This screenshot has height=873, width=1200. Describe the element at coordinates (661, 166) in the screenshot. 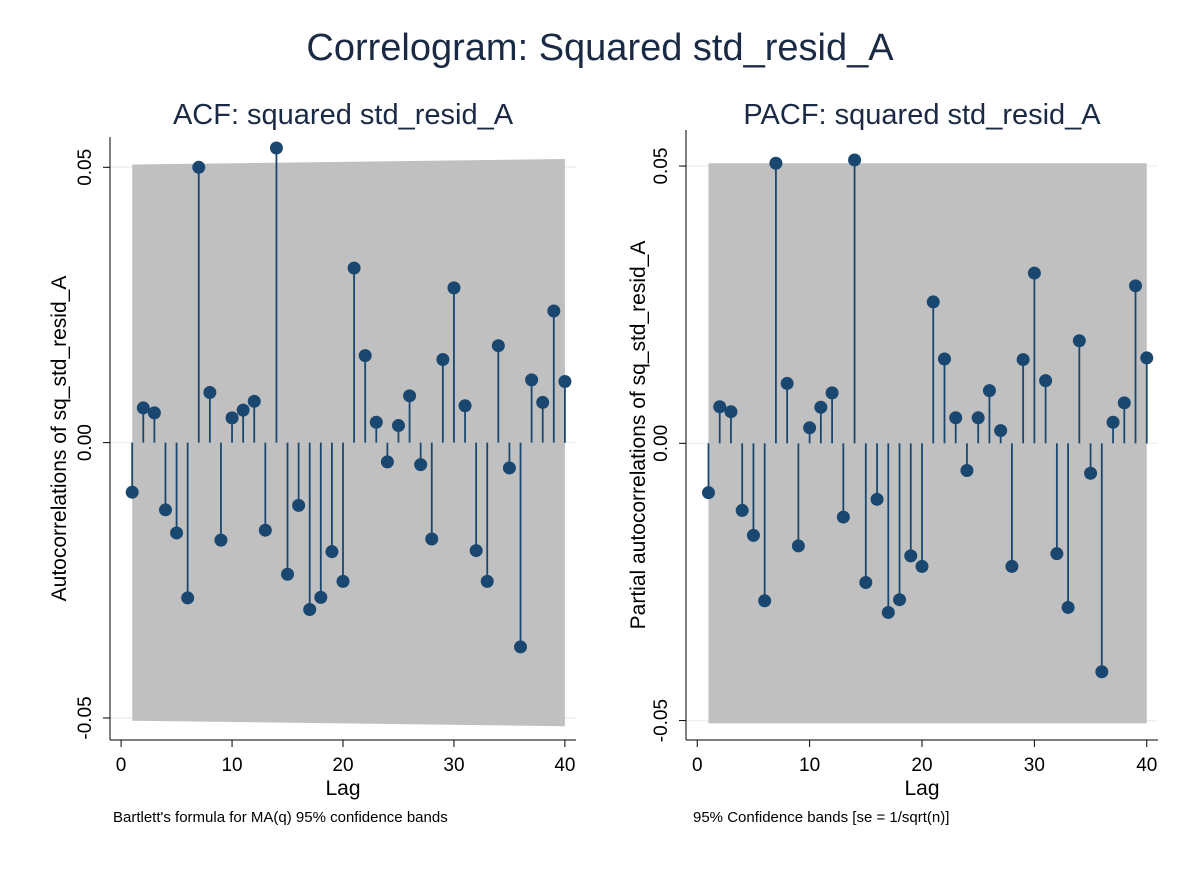

I see `pacf-ytick-label-2: 0.05` at that location.